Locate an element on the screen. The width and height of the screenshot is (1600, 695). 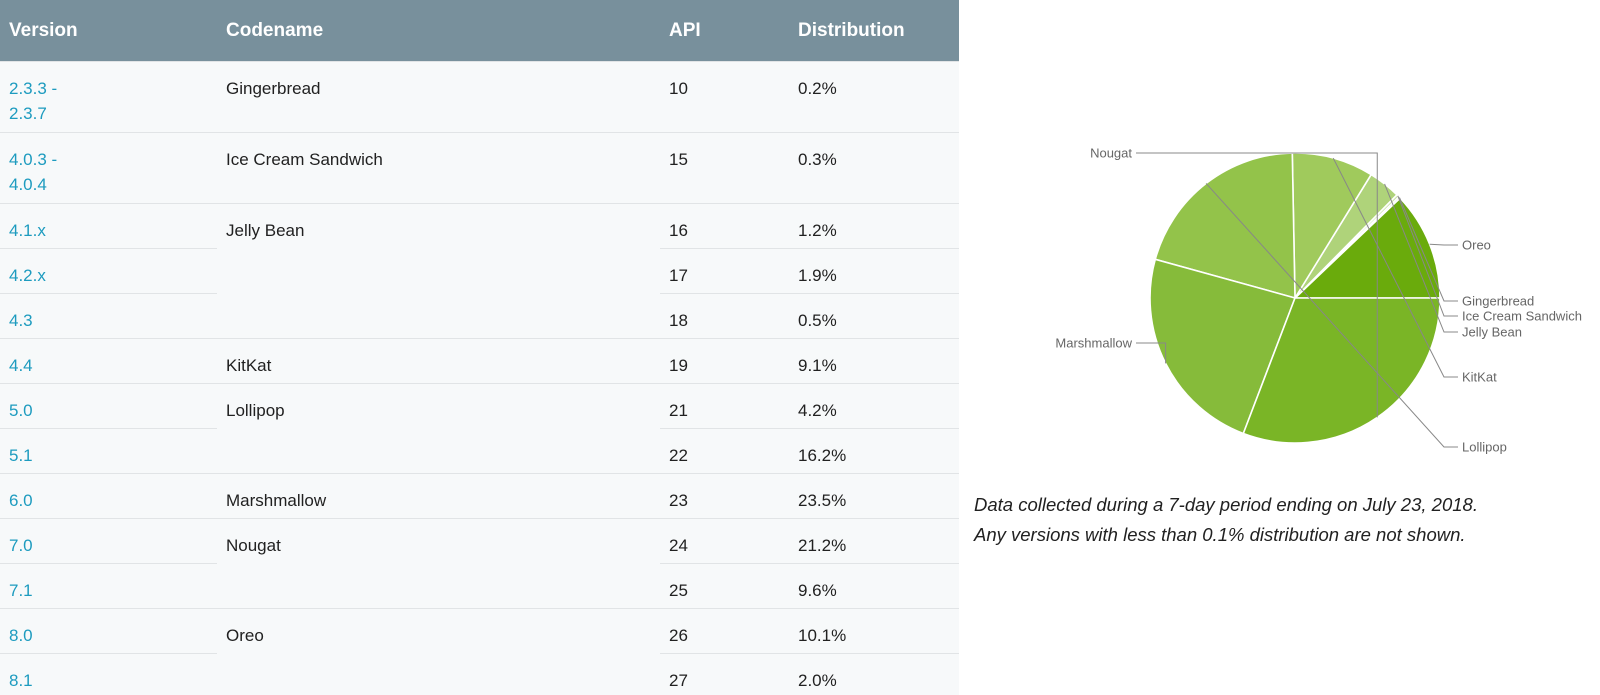
pie-slices is located at coordinates (1295, 298).